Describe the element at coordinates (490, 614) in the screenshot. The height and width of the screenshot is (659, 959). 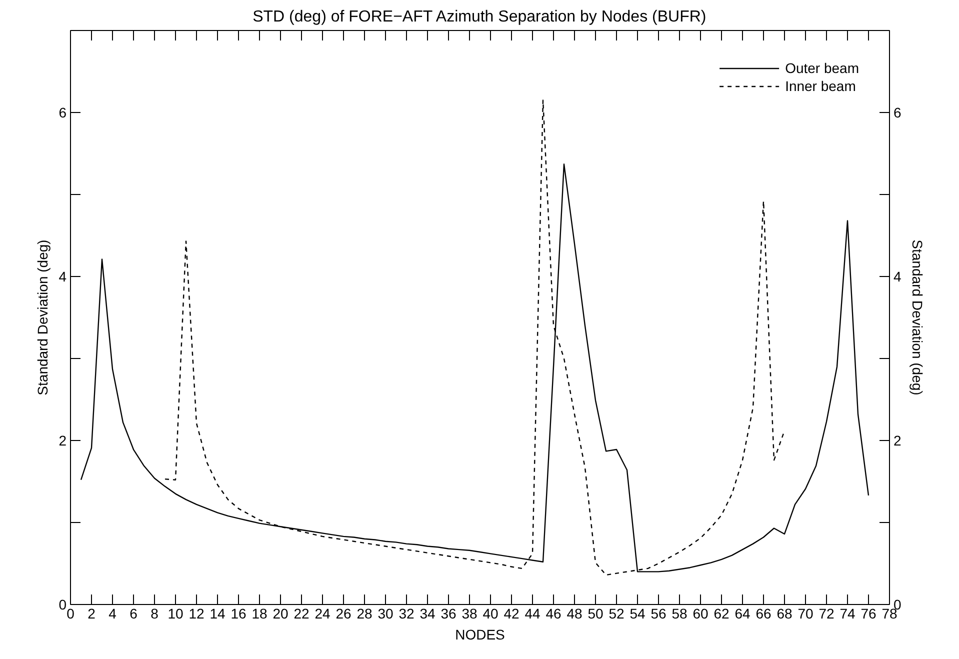
I see `x-tick-label: 40` at that location.